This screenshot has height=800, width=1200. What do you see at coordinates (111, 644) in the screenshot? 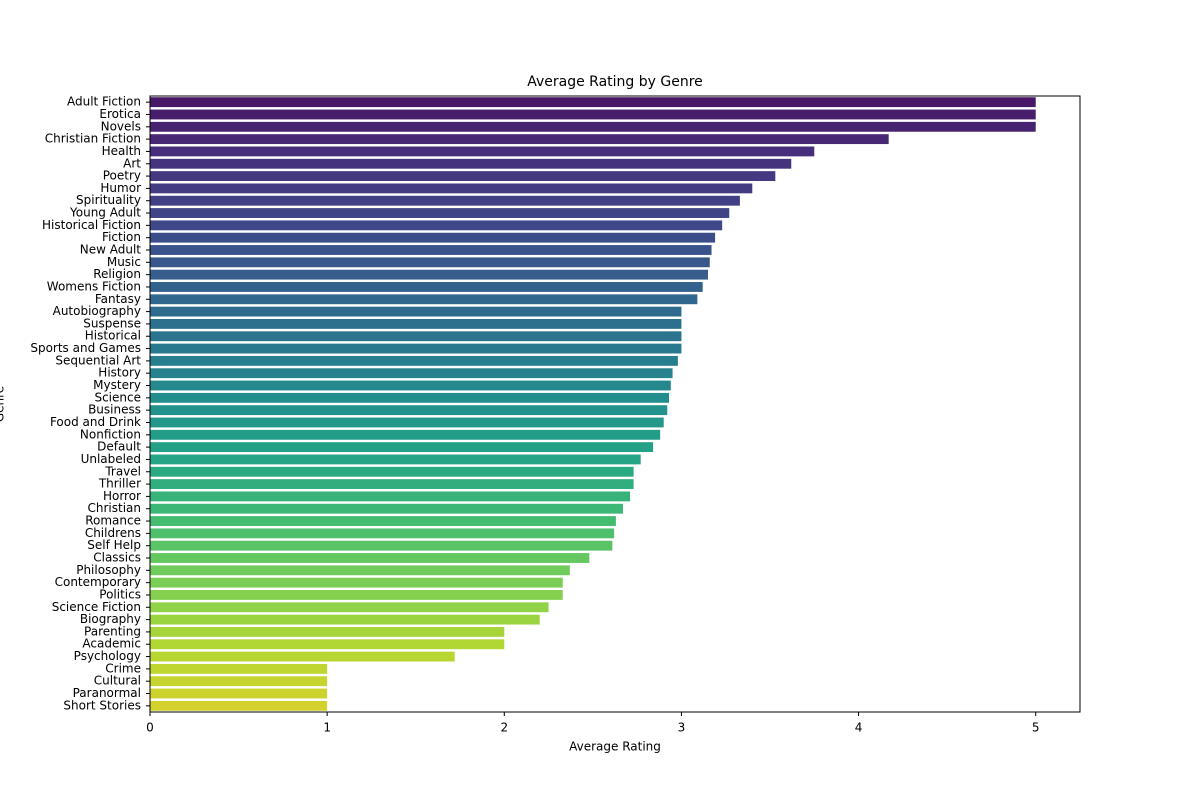
I see `y-tick-label: Academic` at bounding box center [111, 644].